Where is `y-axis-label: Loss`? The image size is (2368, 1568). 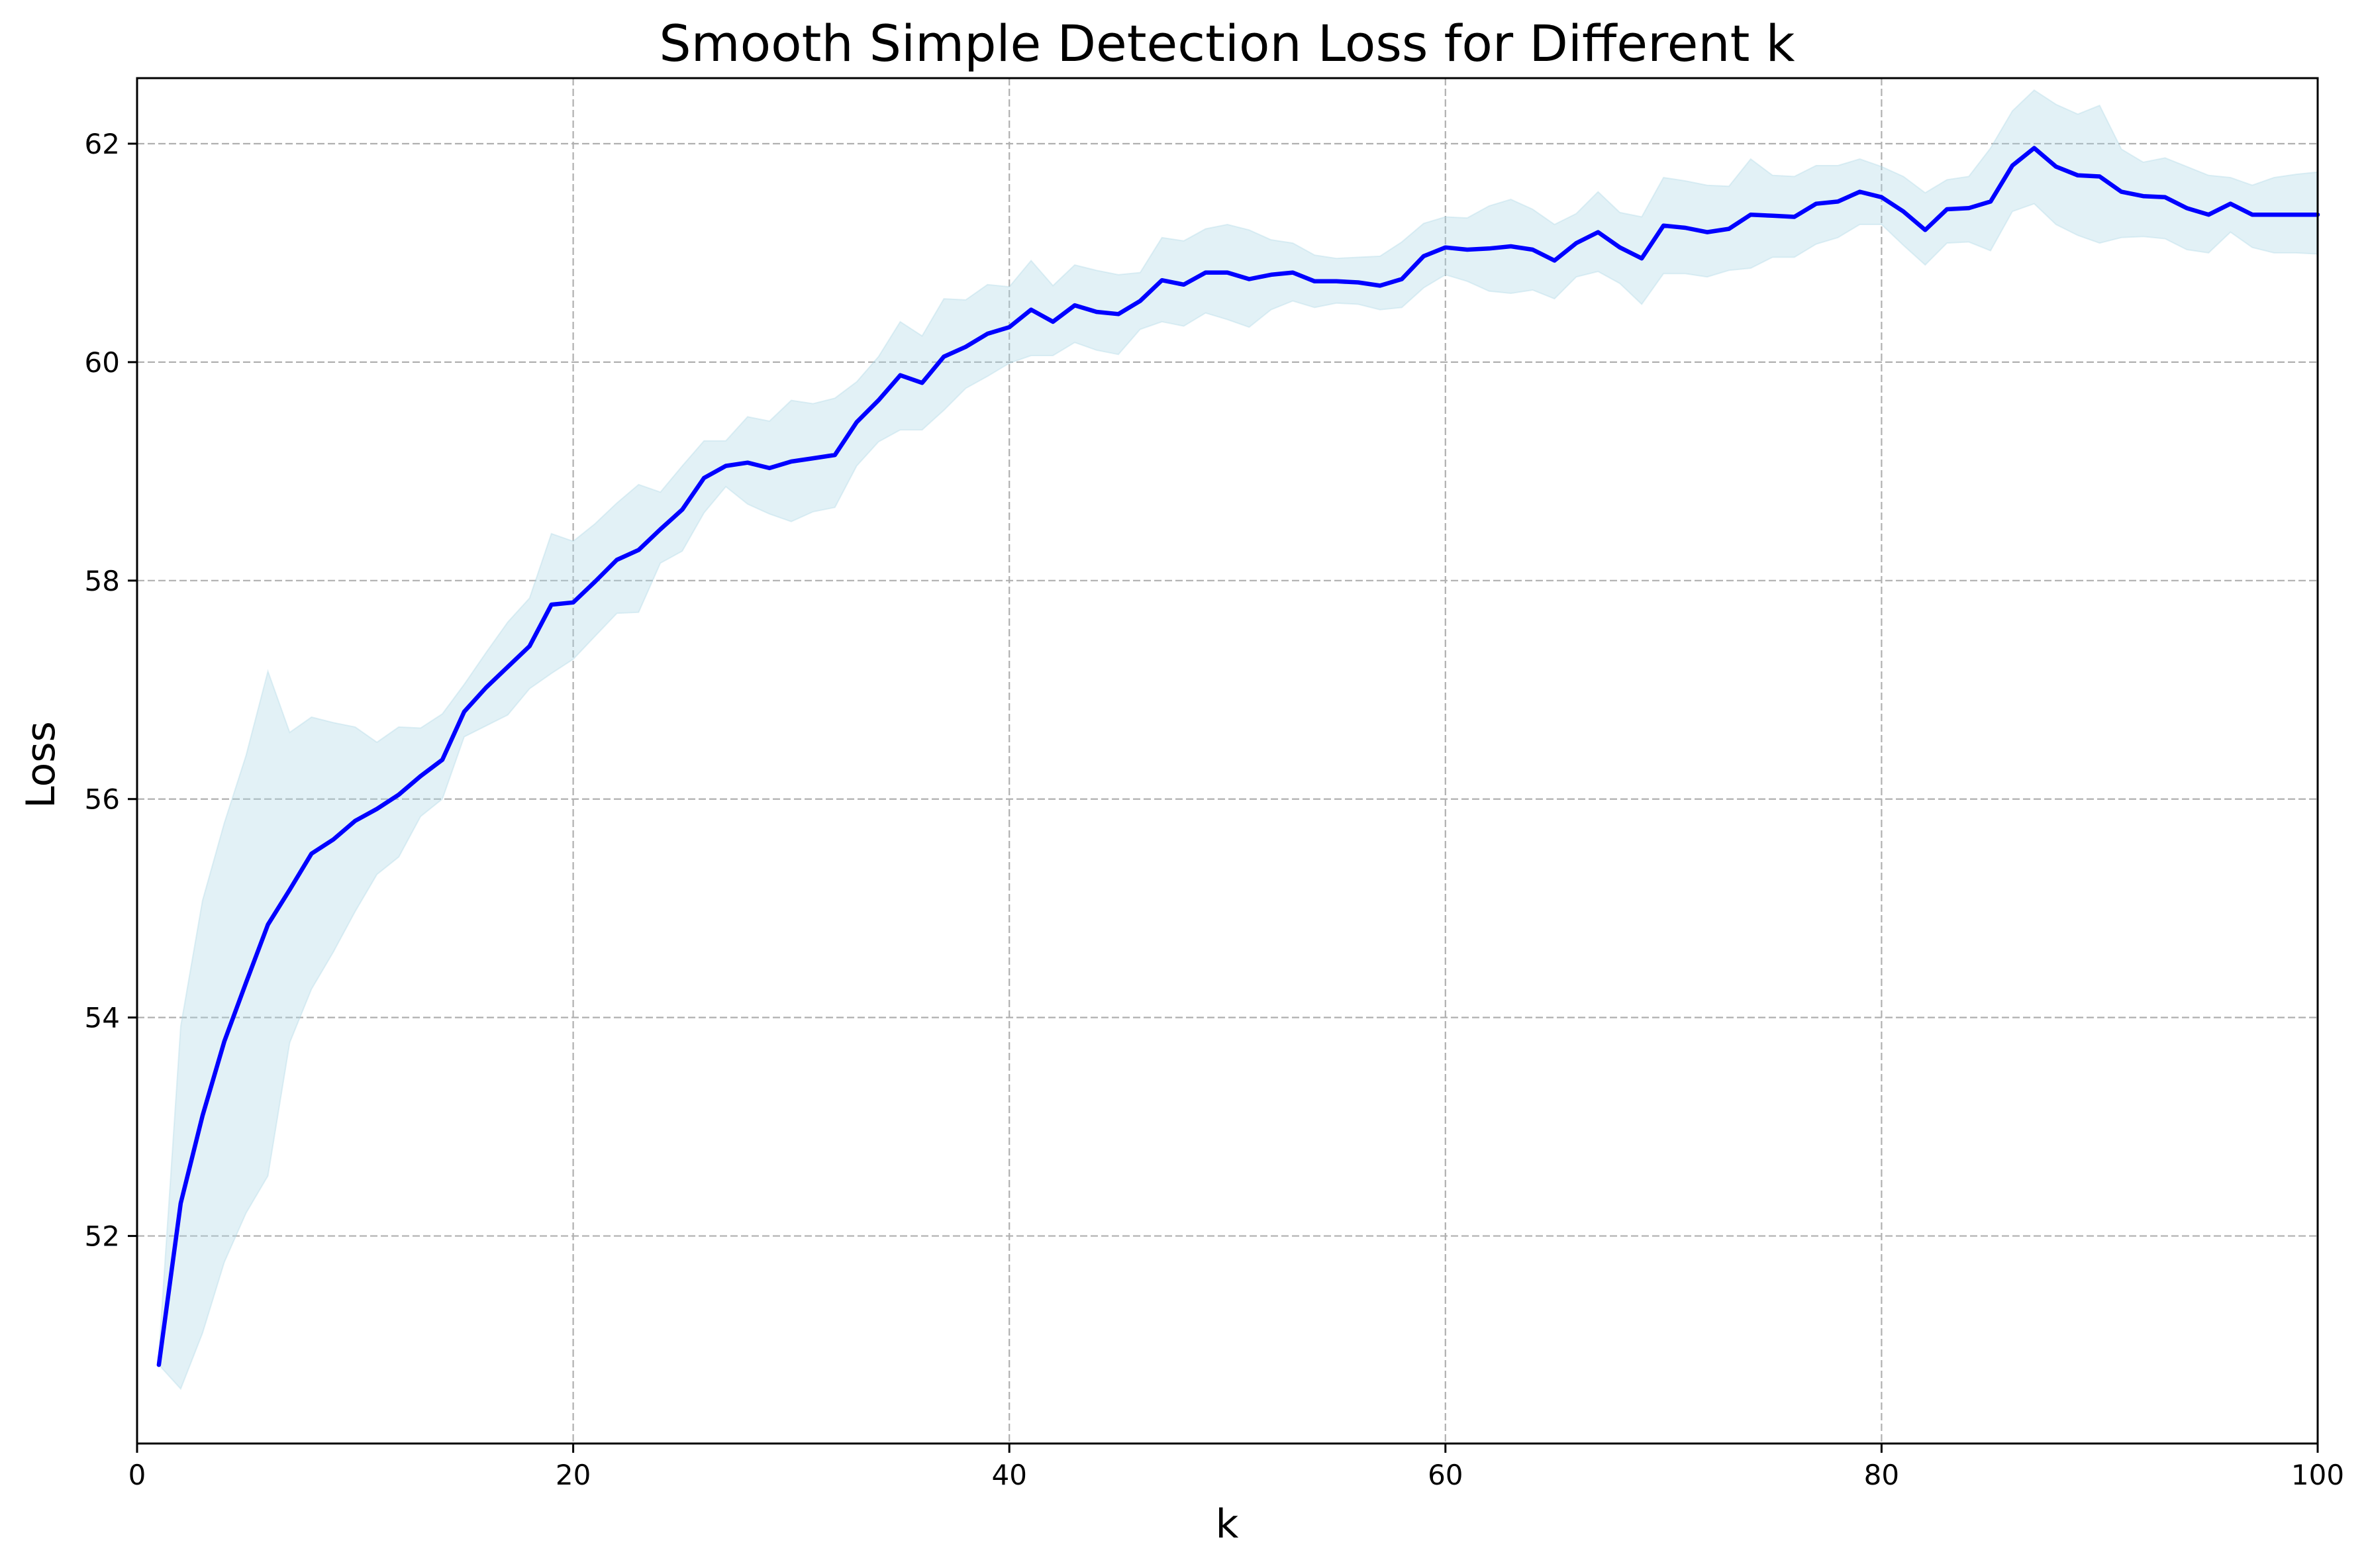
y-axis-label: Loss is located at coordinates (41, 764).